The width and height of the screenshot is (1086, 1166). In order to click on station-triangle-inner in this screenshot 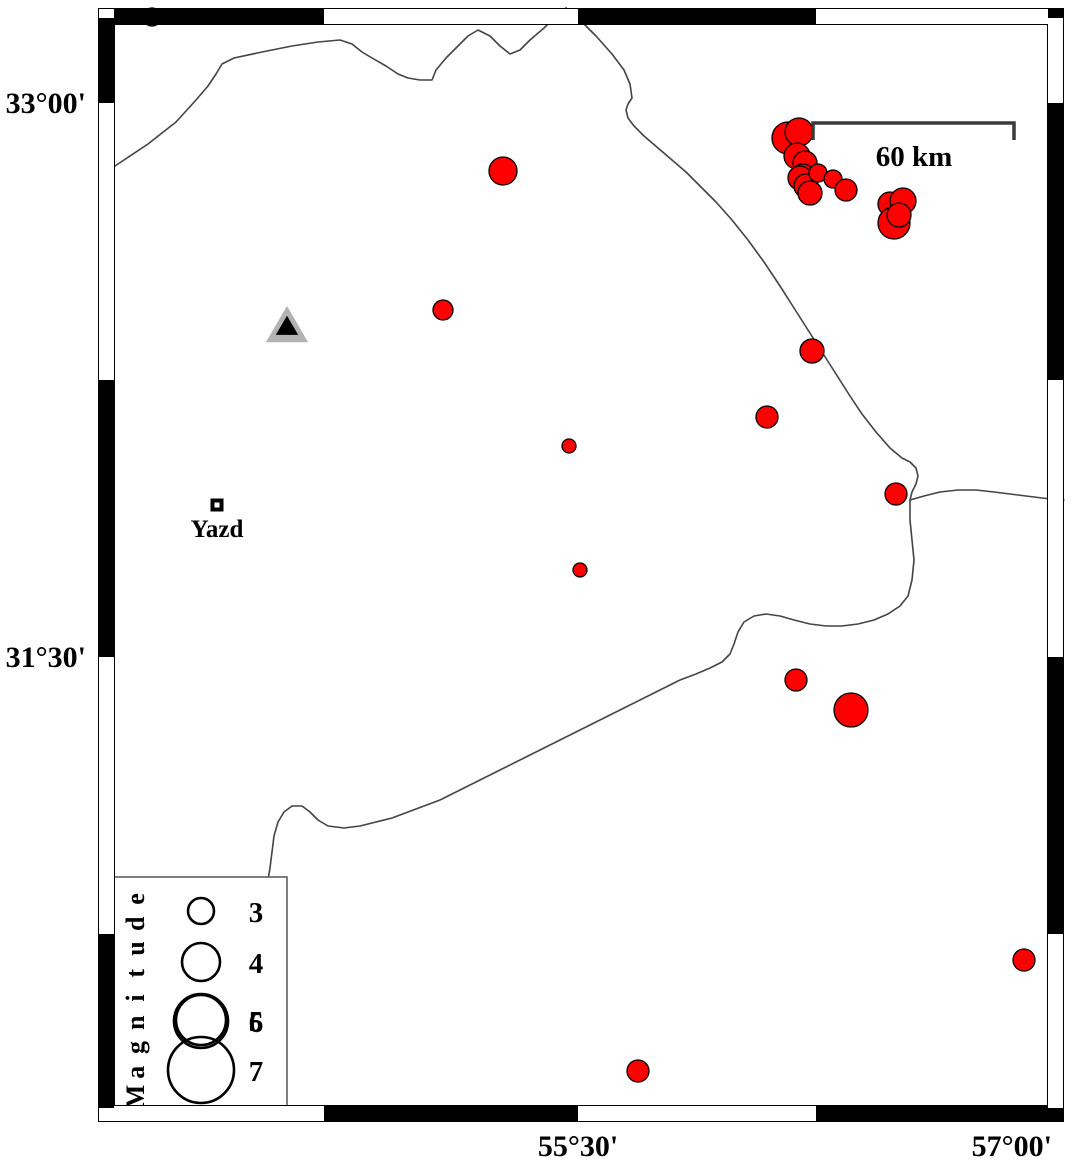, I will do `click(287, 325)`.